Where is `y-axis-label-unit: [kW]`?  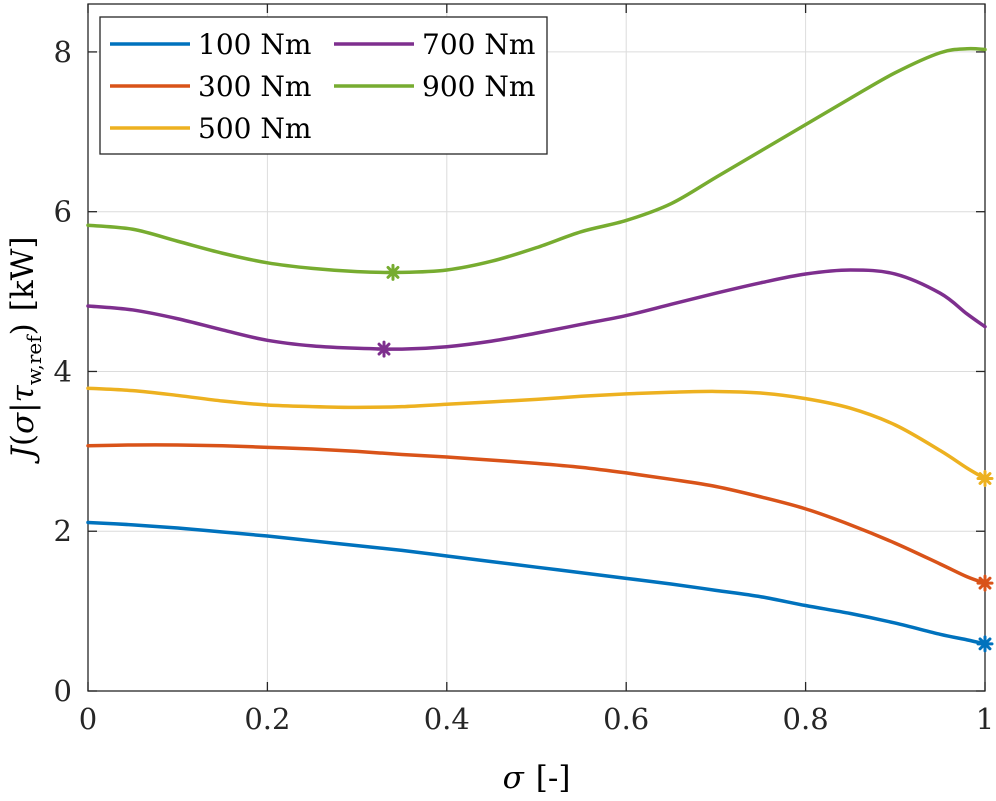
y-axis-label-unit: [kW] is located at coordinates (23, 273).